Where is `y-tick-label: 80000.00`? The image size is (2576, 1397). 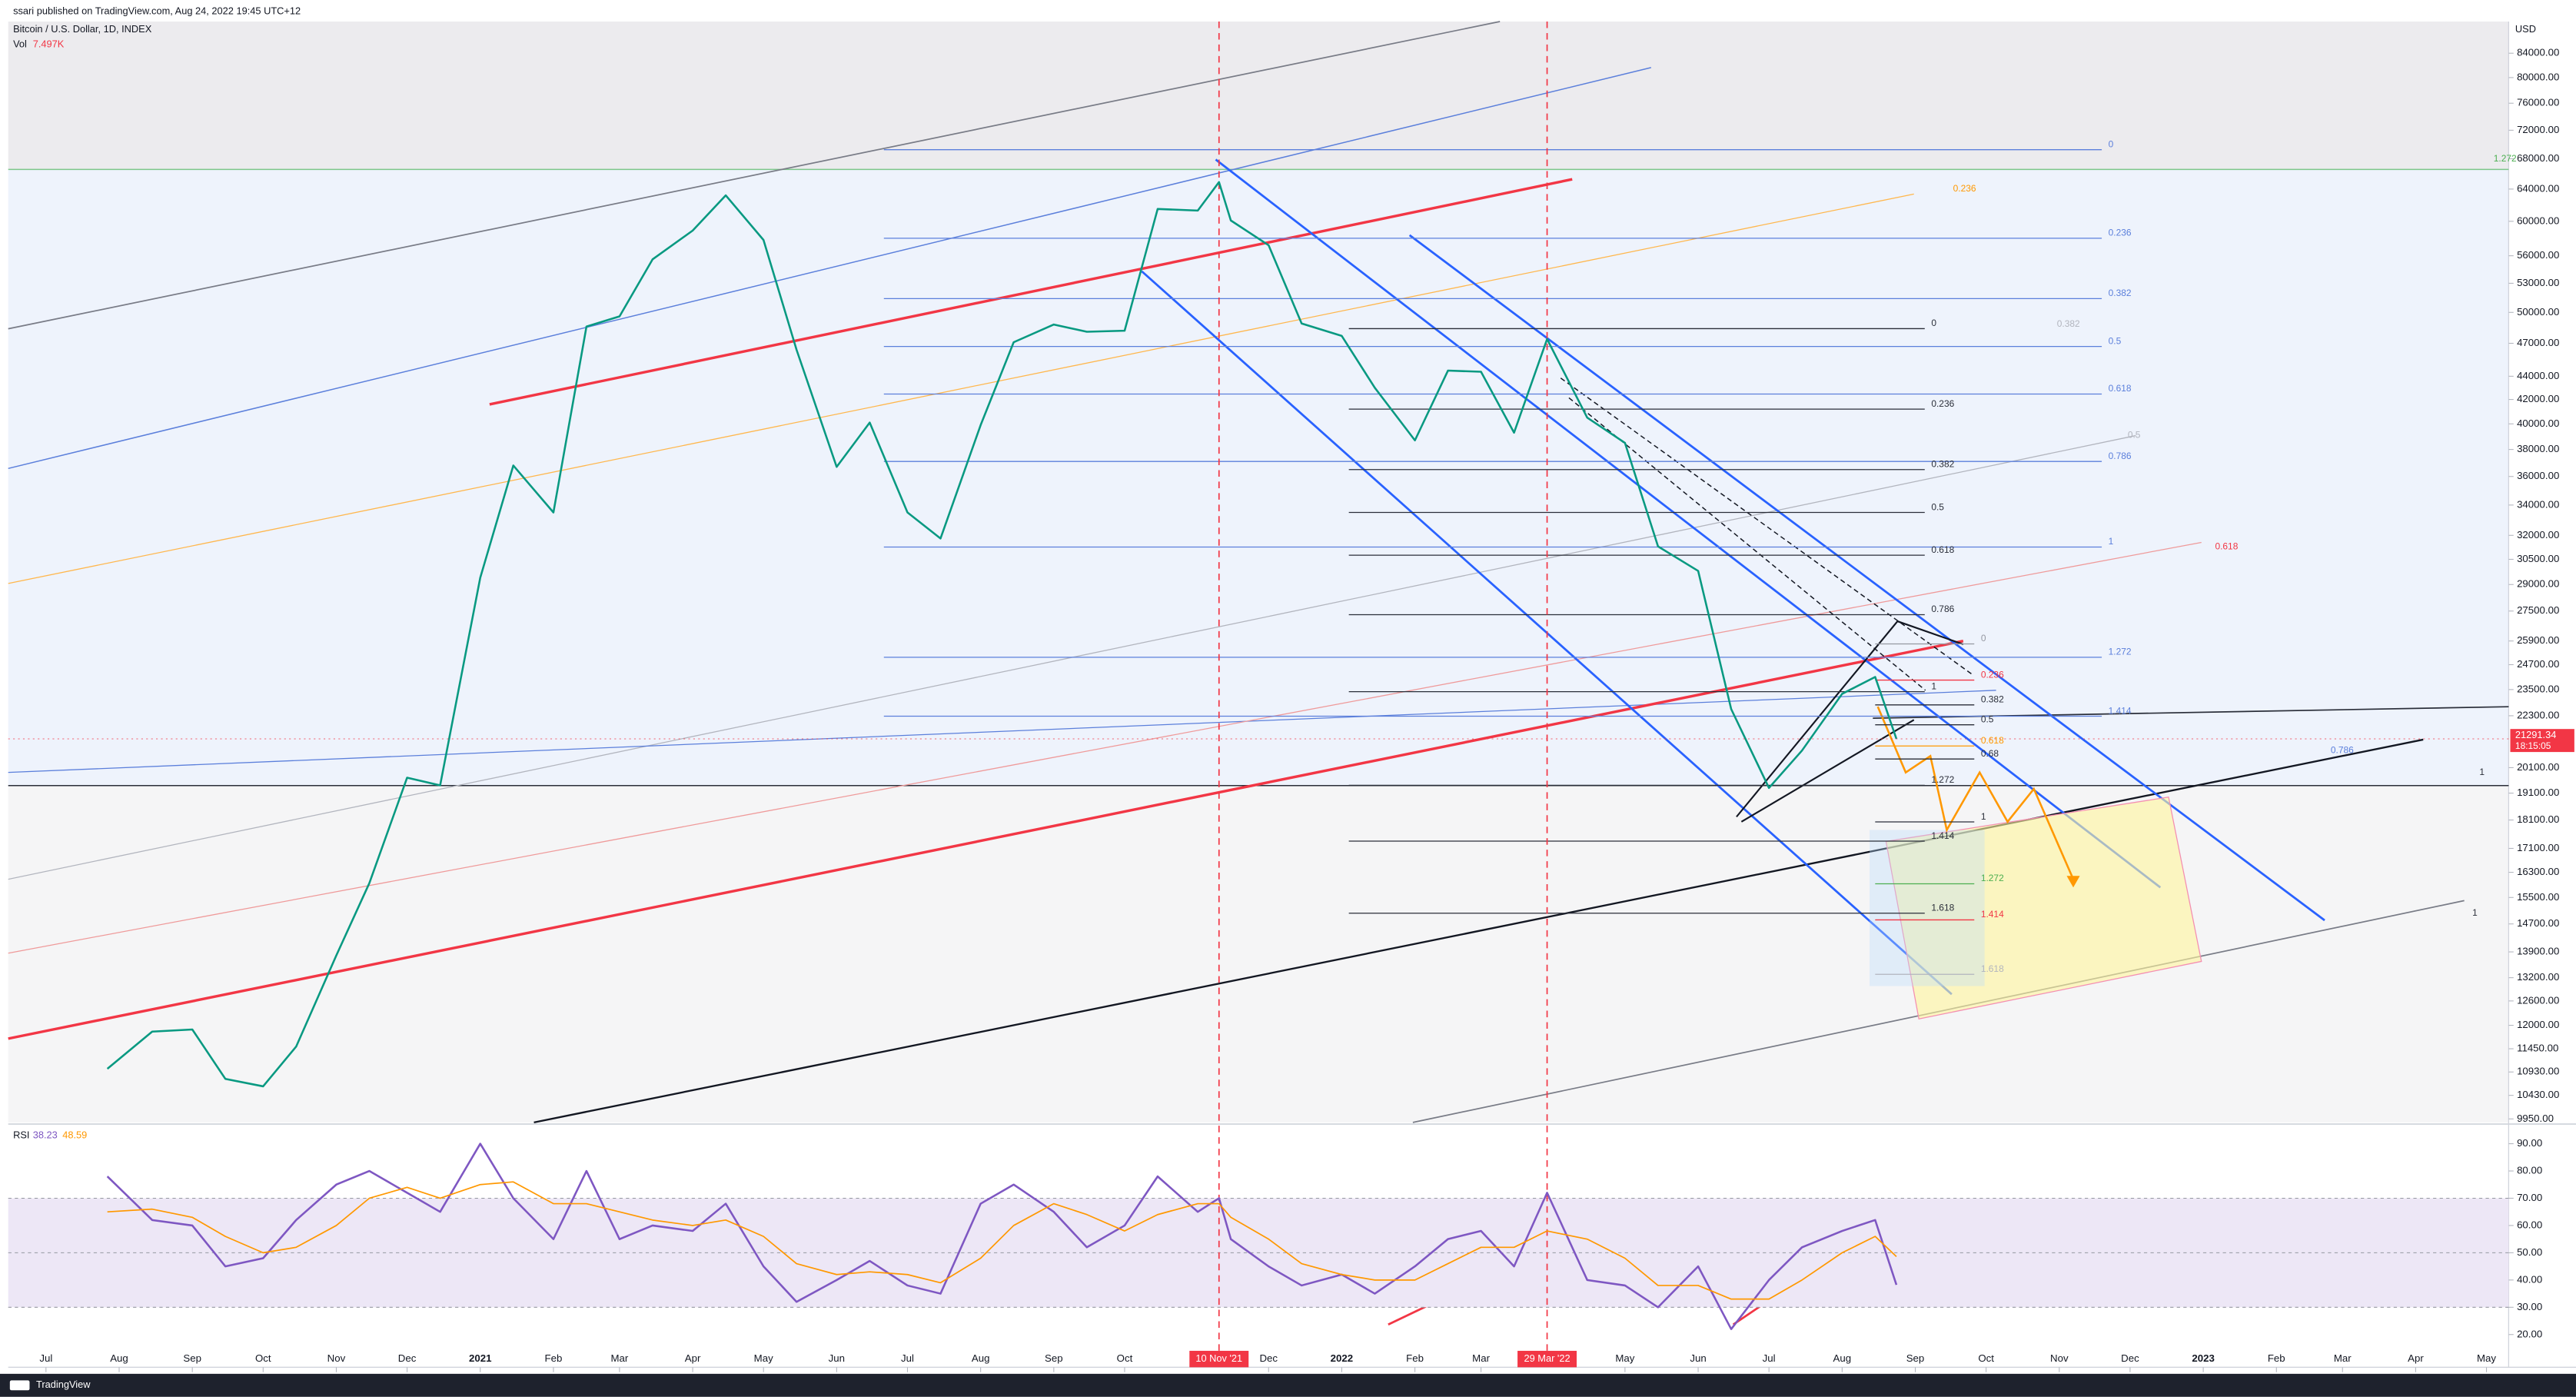
y-tick-label: 80000.00 is located at coordinates (2538, 76).